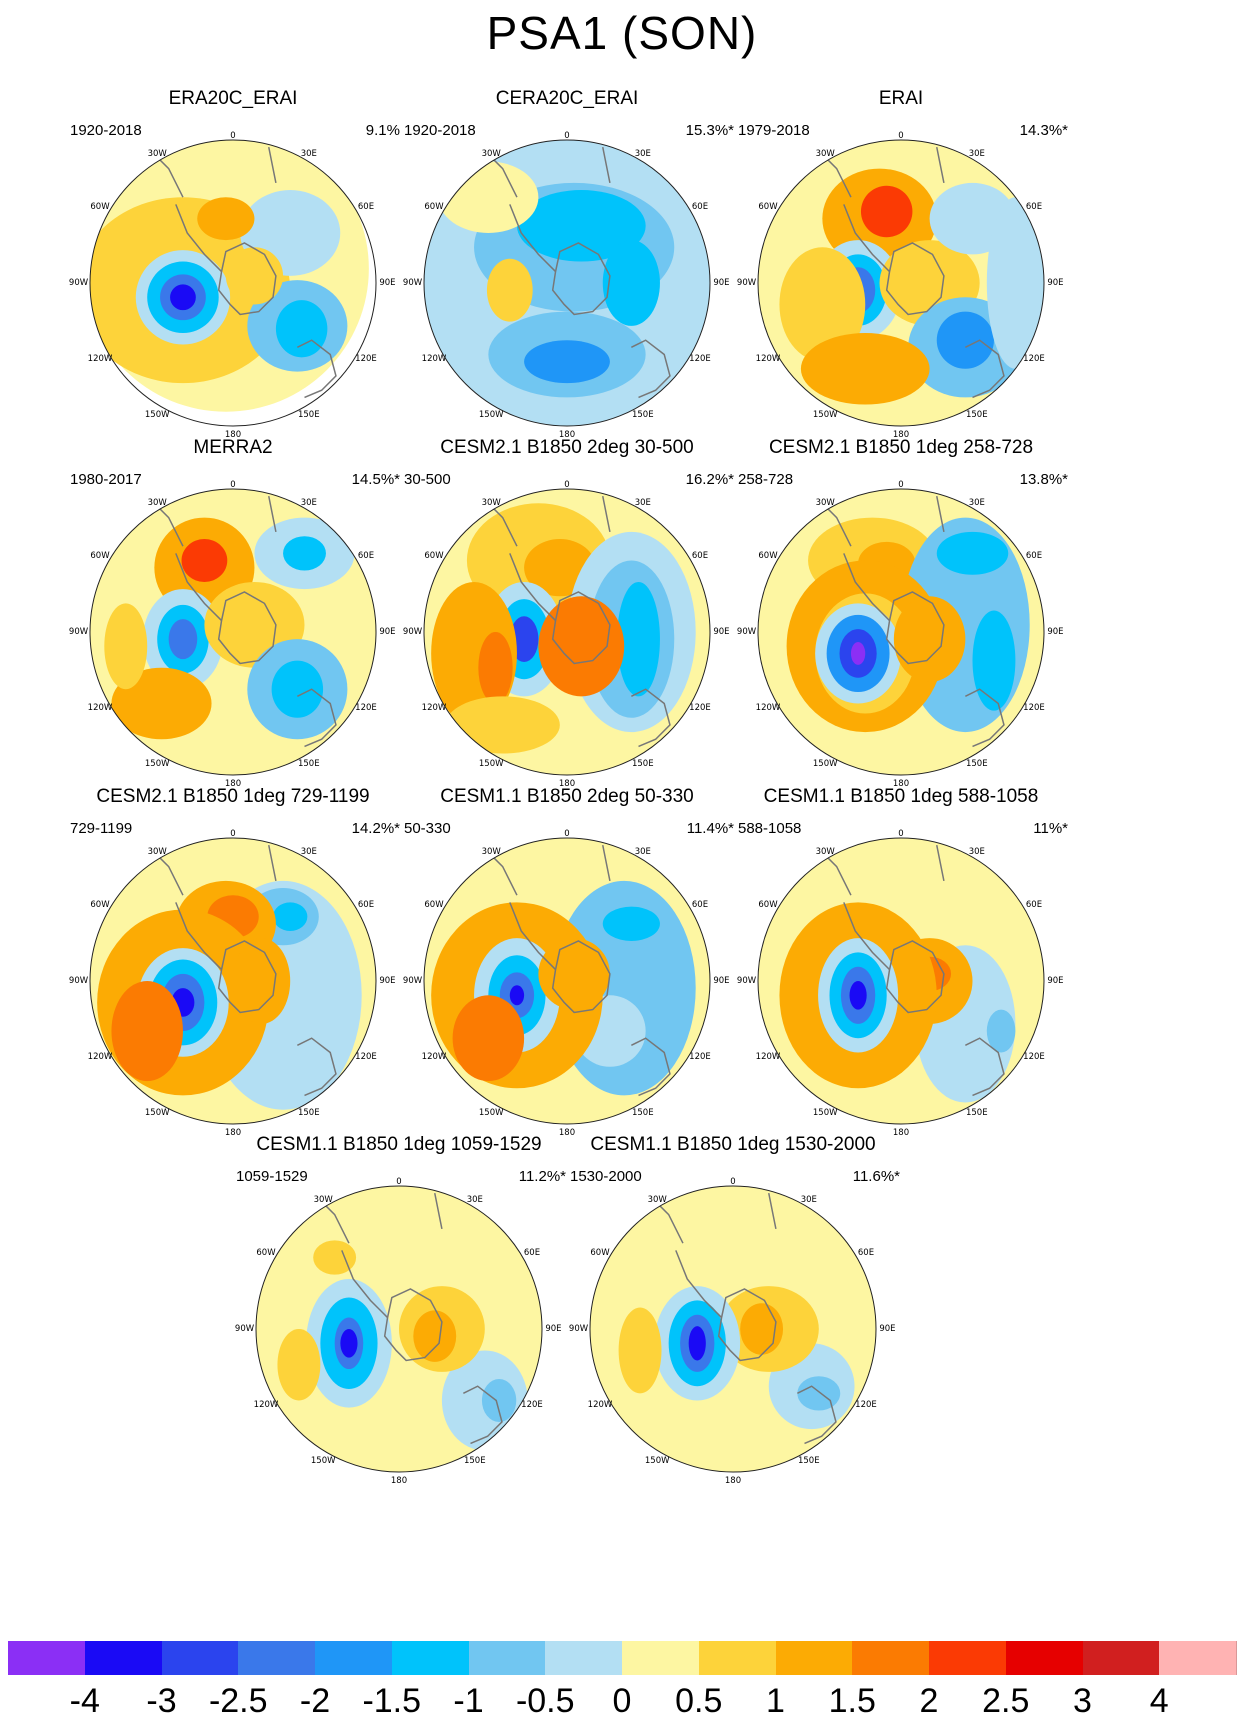 The width and height of the screenshot is (1244, 1723). Describe the element at coordinates (775, 1701) in the screenshot. I see `colorbar-tick-label: 1` at that location.